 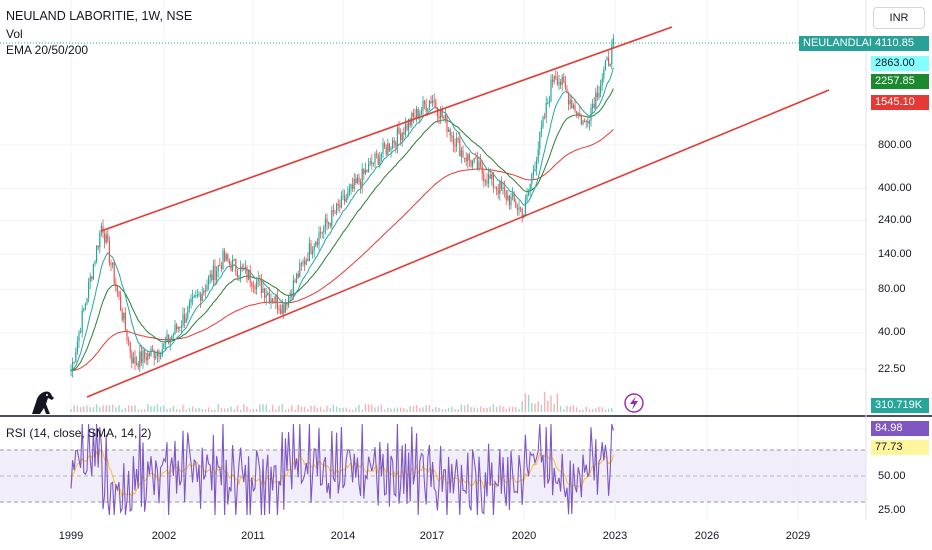 I want to click on ema200-tag: 1545.10, so click(x=900, y=102).